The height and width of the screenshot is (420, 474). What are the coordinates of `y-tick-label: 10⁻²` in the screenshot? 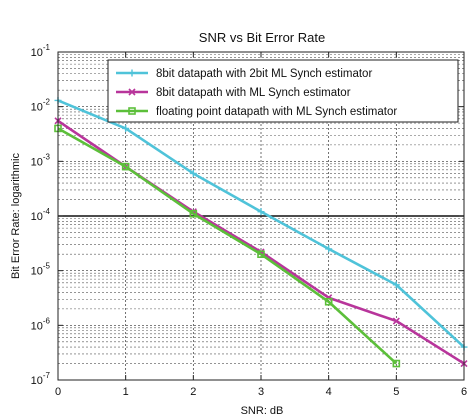 It's located at (41, 106).